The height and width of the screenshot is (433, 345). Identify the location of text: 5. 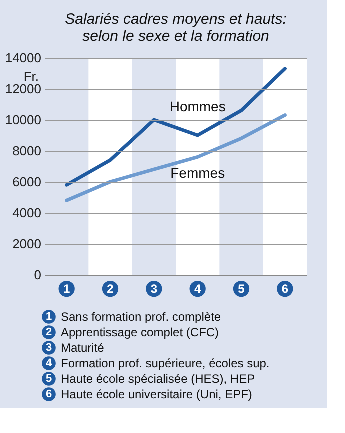
(49, 379).